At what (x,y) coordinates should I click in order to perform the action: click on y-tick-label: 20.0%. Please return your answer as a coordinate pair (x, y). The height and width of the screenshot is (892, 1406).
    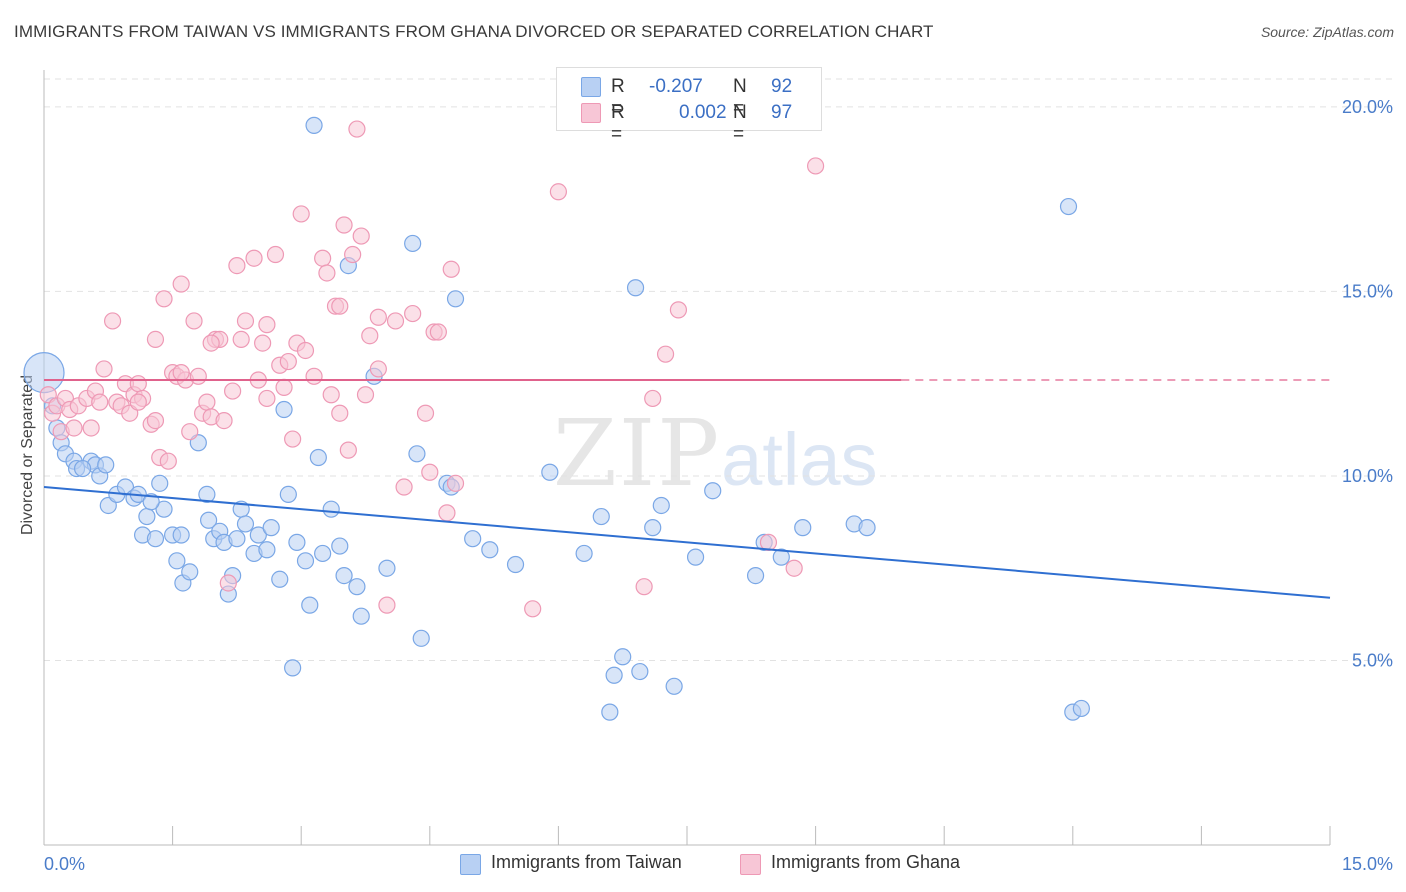
    Looking at the image, I should click on (1367, 107).